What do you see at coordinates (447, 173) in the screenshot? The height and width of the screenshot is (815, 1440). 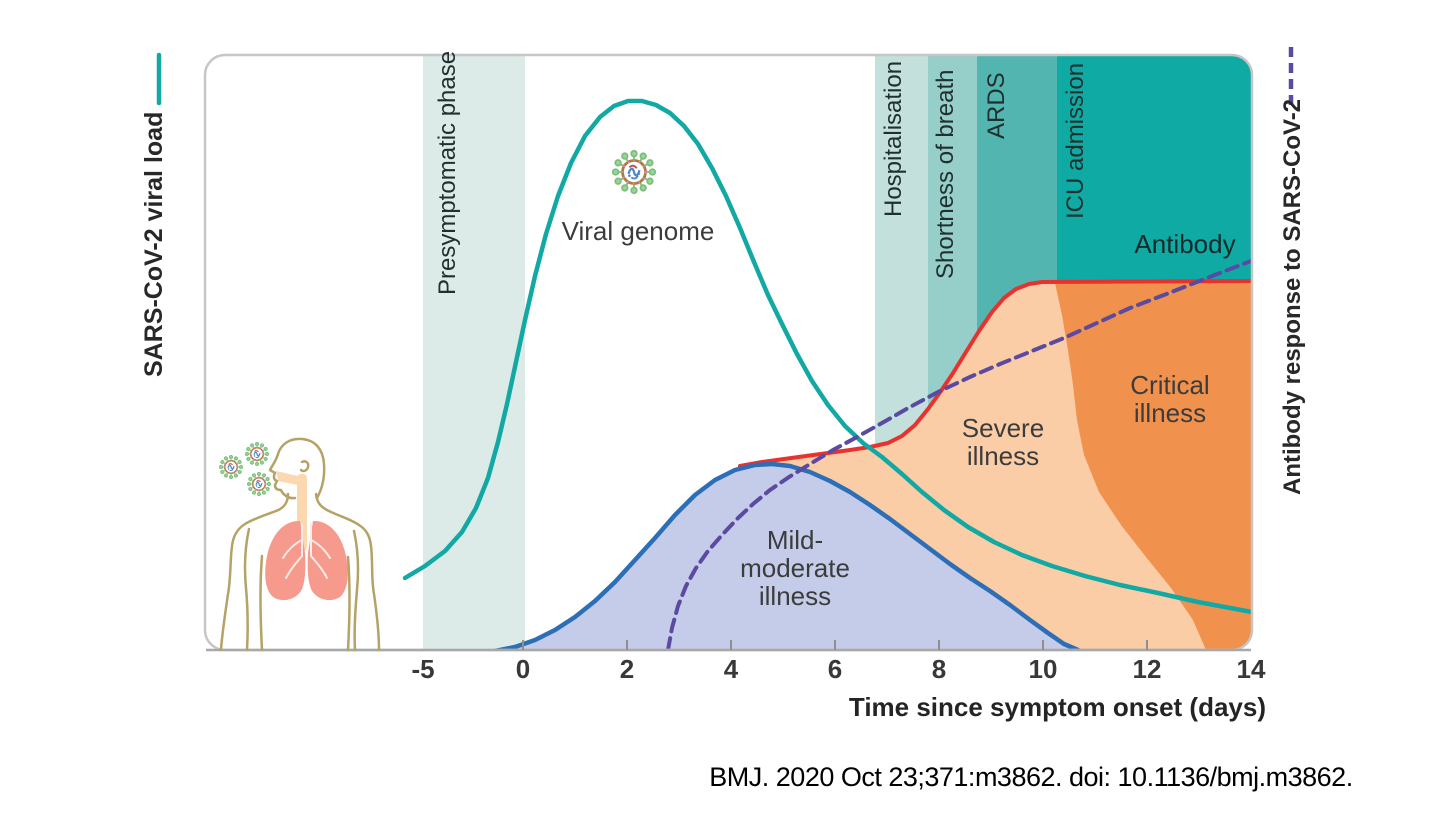 I see `band-label-presymptomatic: Presymptomatic phase` at bounding box center [447, 173].